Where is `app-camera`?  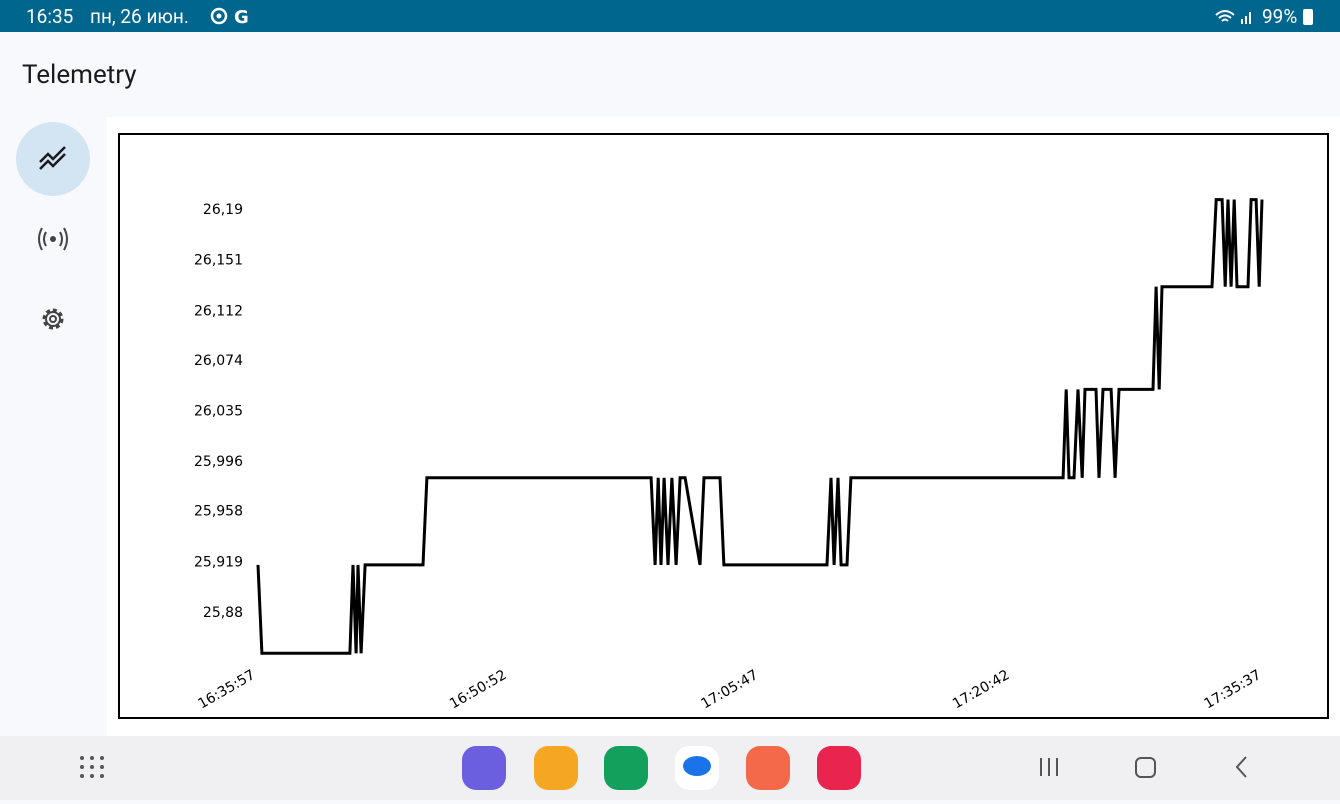
app-camera is located at coordinates (839, 768).